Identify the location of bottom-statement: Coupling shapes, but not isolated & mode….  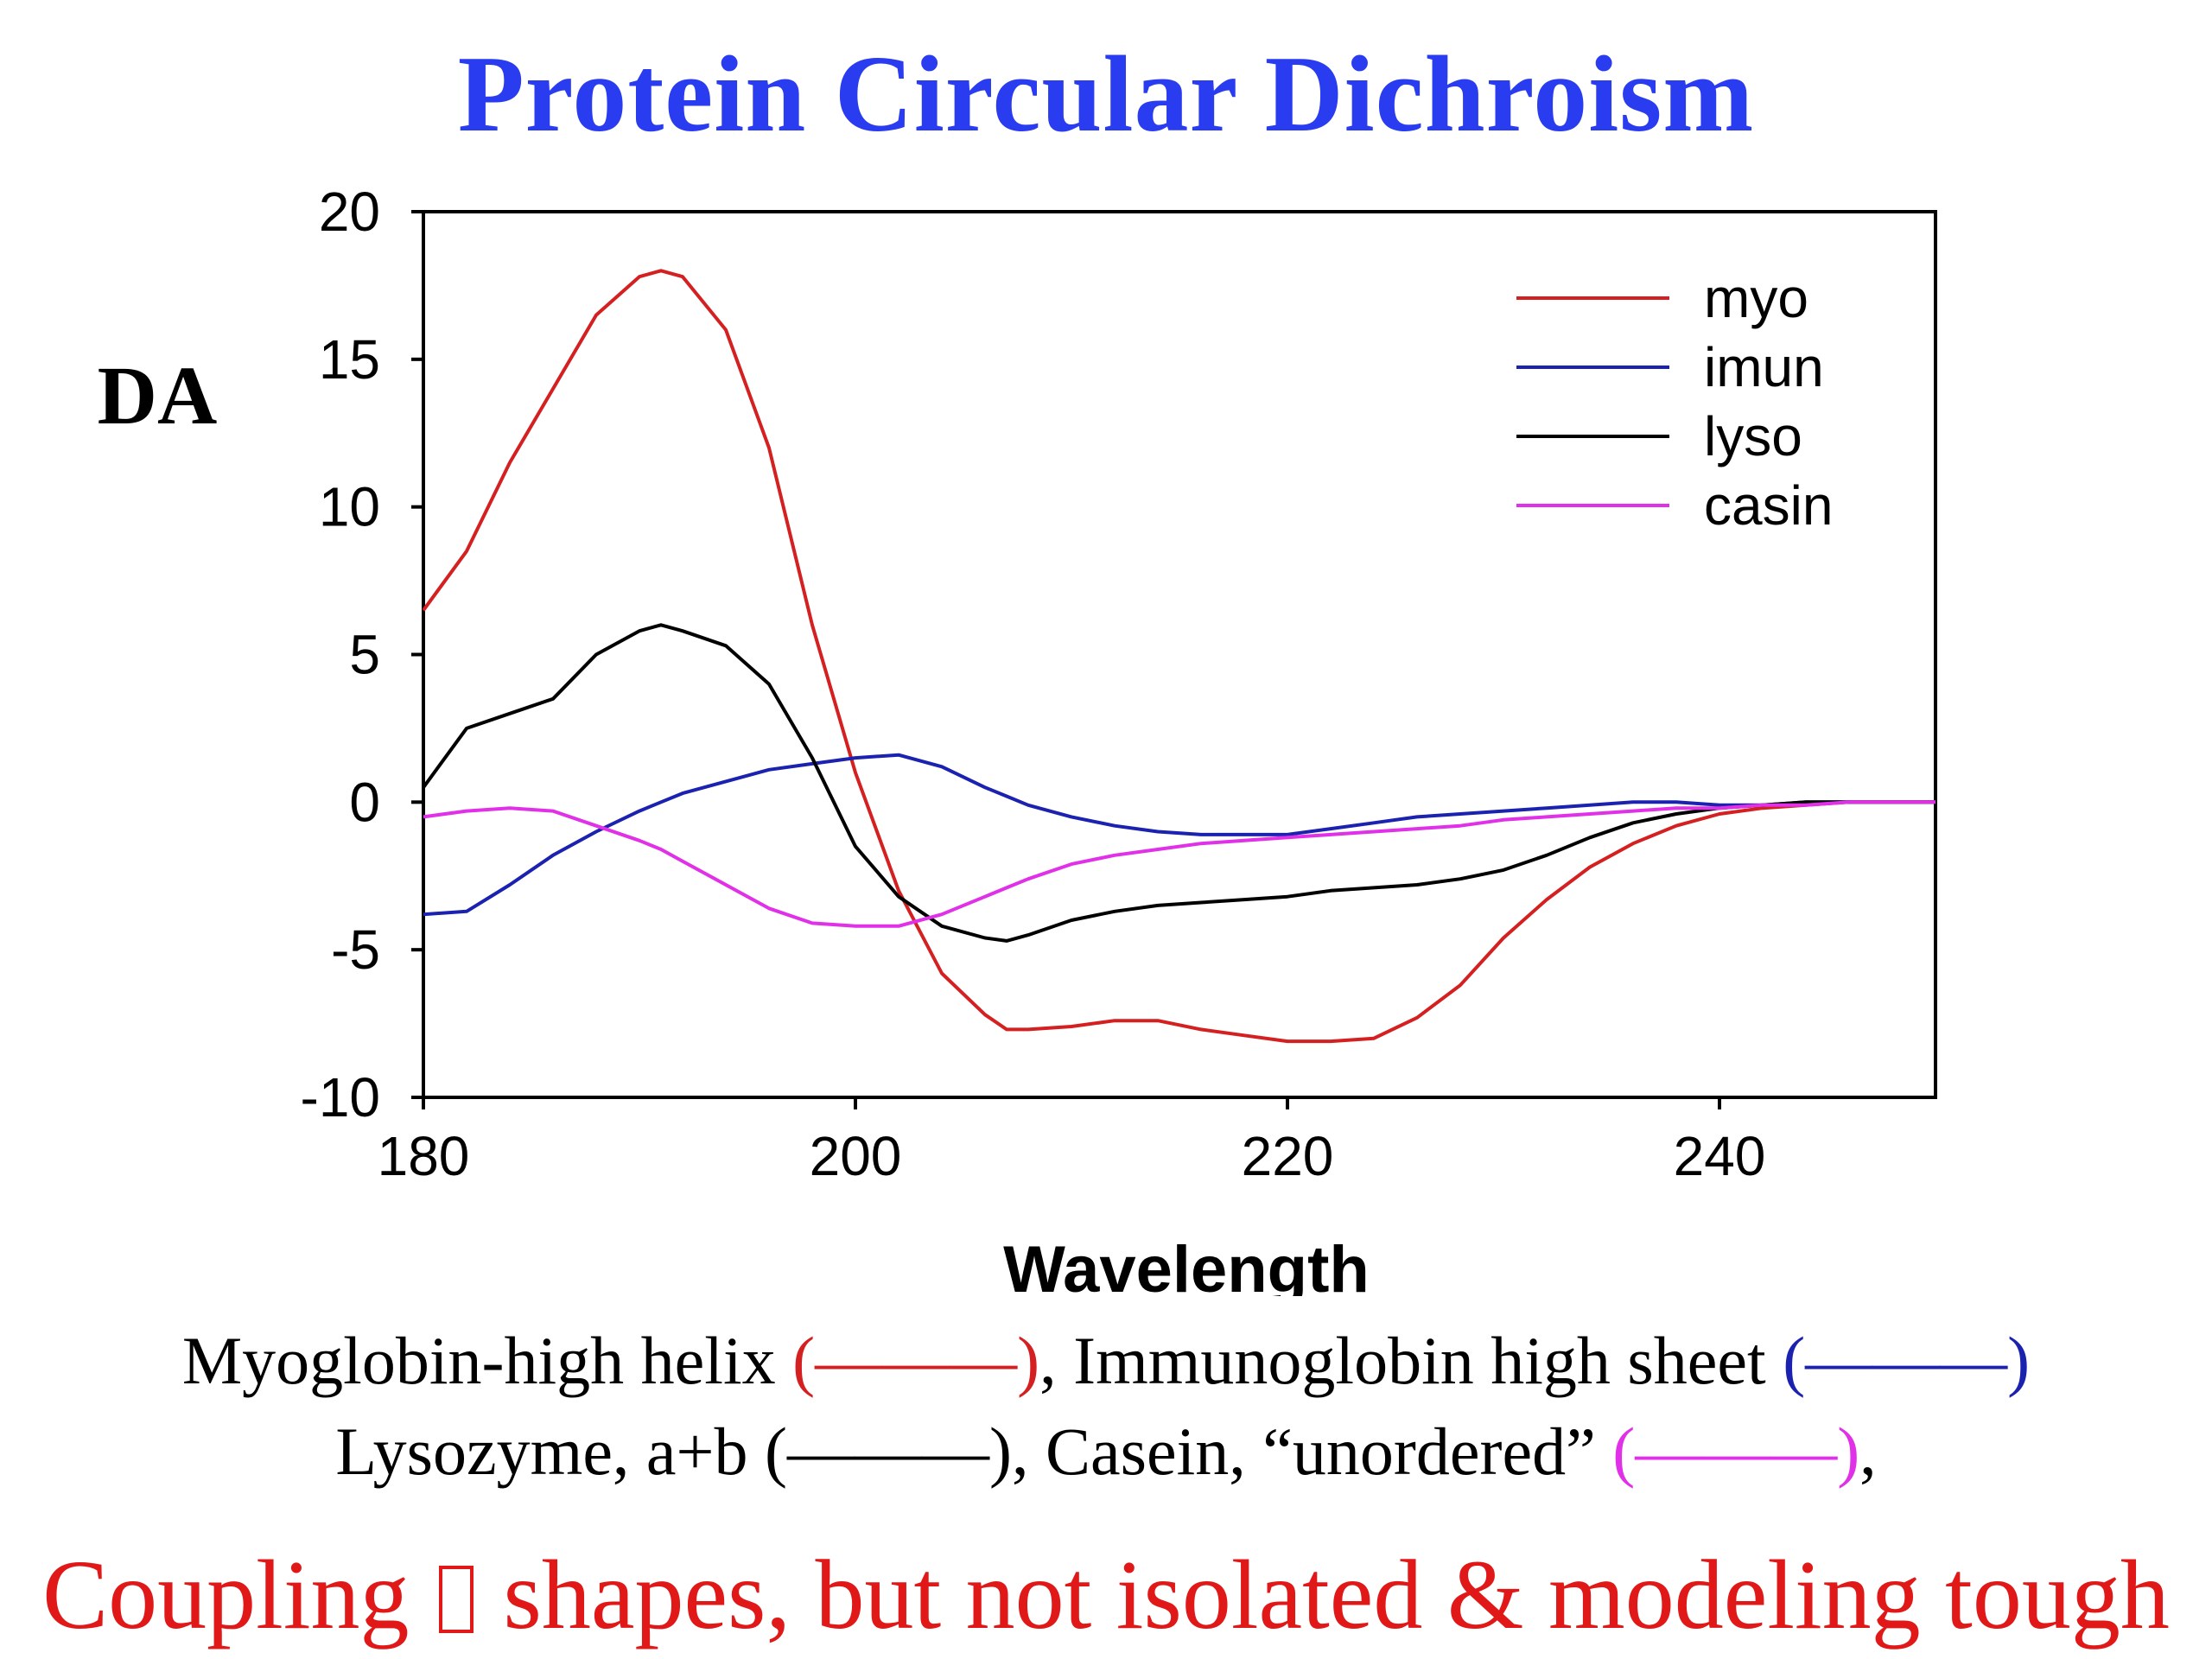
(1106, 1595).